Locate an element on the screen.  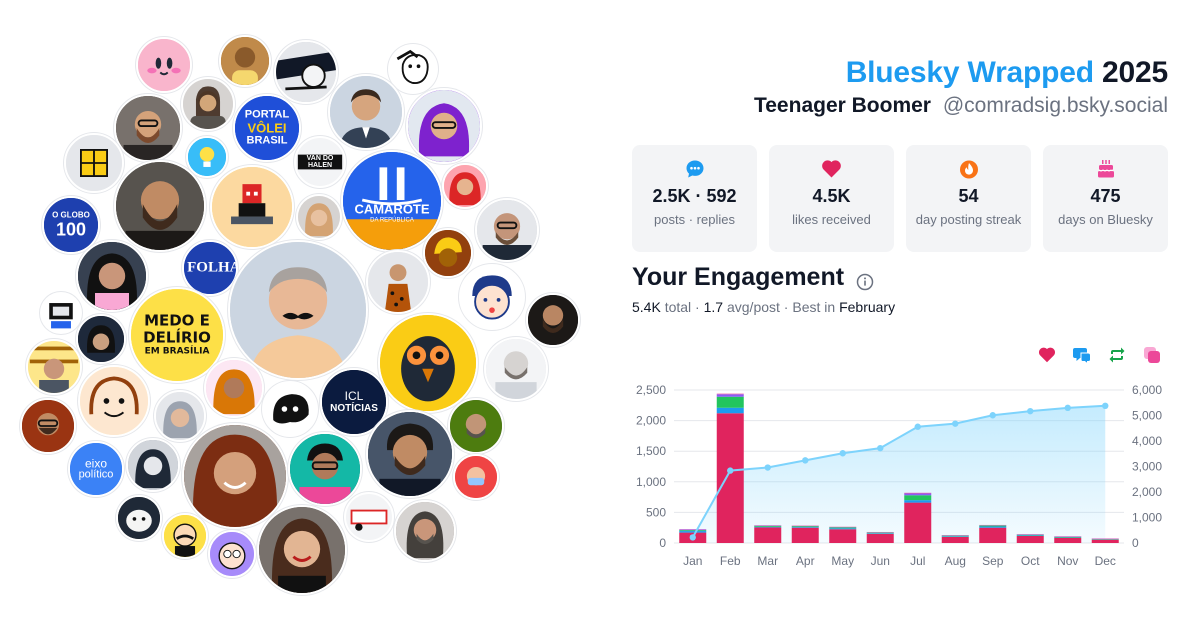
avatar-folha: FOLHA is located at coordinates (210, 268).